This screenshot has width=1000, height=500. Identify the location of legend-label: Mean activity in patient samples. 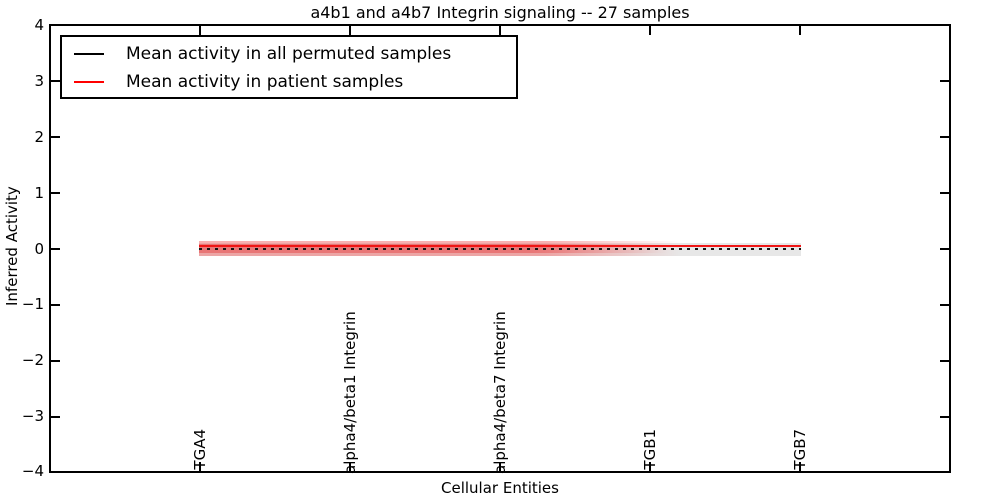
(265, 82).